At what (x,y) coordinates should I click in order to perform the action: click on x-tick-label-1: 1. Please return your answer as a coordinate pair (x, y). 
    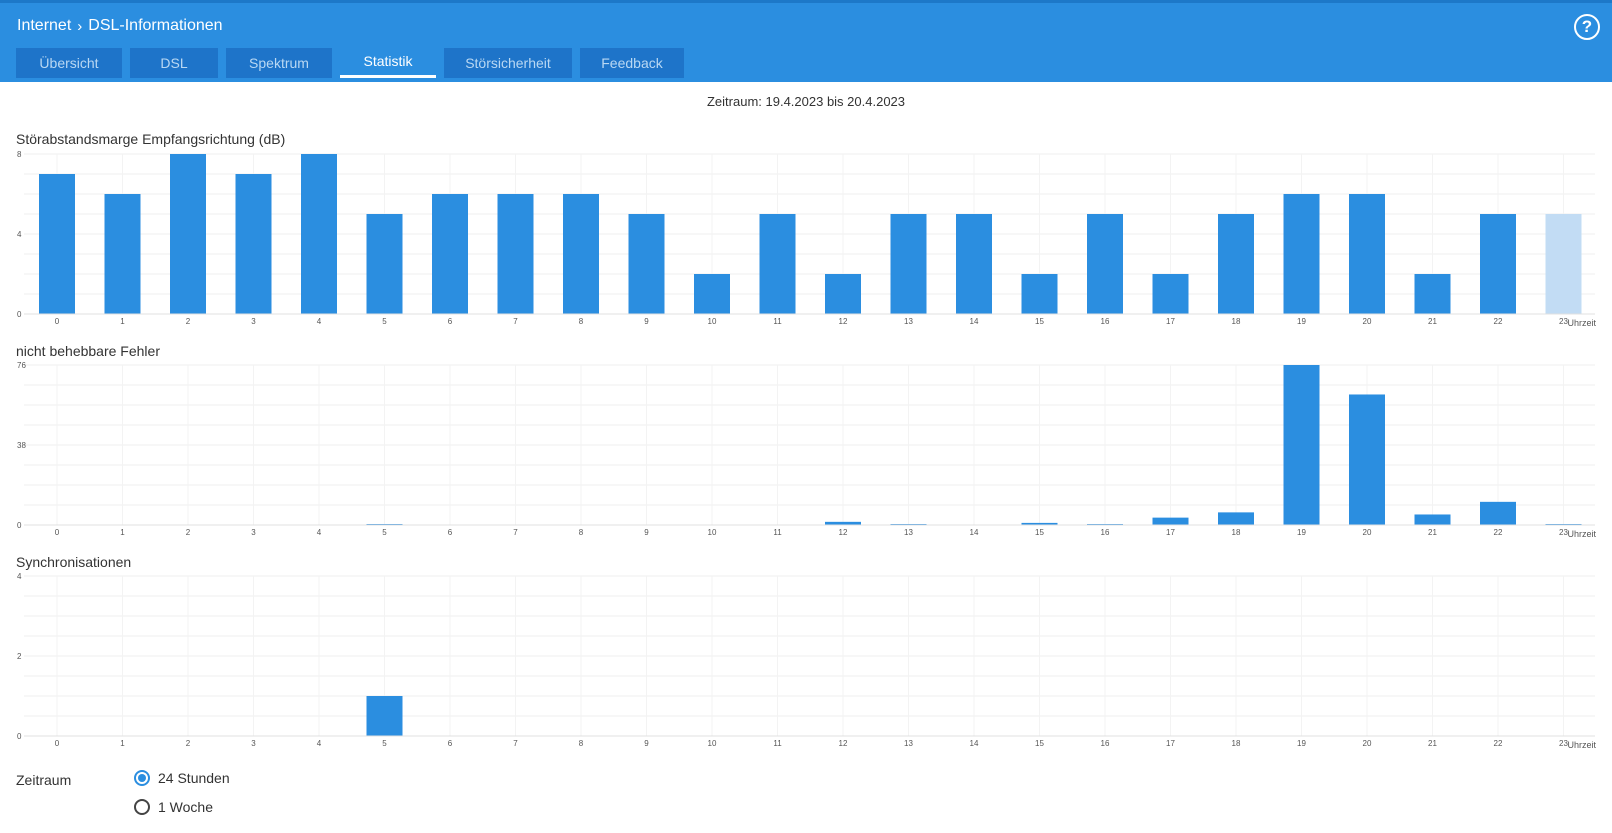
    Looking at the image, I should click on (122, 743).